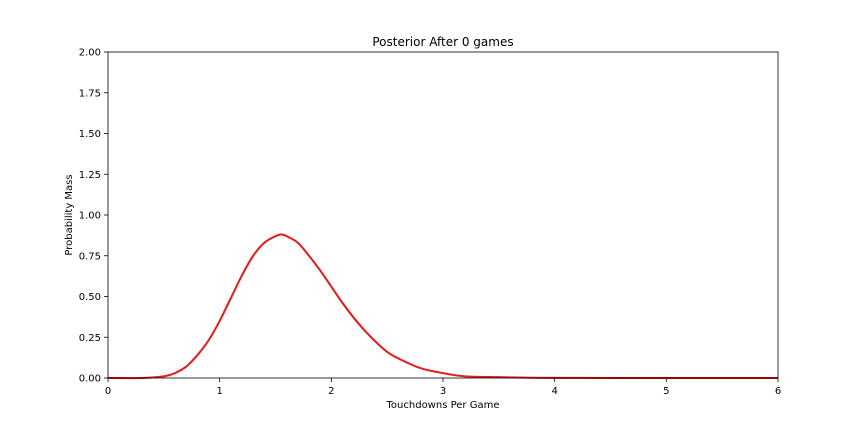 This screenshot has width=864, height=432. Describe the element at coordinates (90, 93) in the screenshot. I see `y-tick-label: 1.75` at that location.